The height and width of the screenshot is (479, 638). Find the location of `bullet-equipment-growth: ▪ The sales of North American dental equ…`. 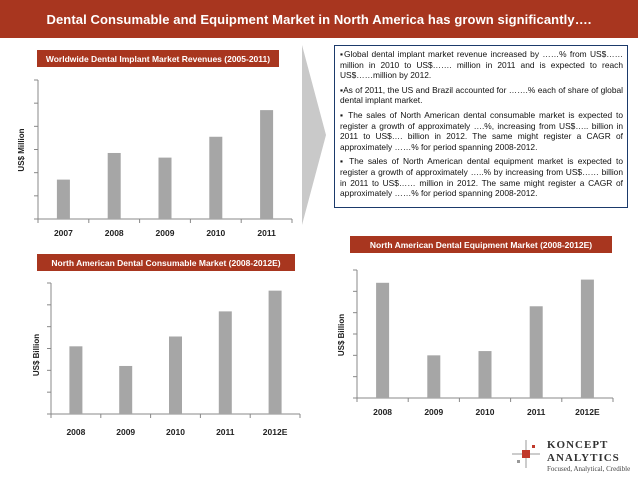

bullet-equipment-growth: ▪ The sales of North American dental equ… is located at coordinates (481, 177).